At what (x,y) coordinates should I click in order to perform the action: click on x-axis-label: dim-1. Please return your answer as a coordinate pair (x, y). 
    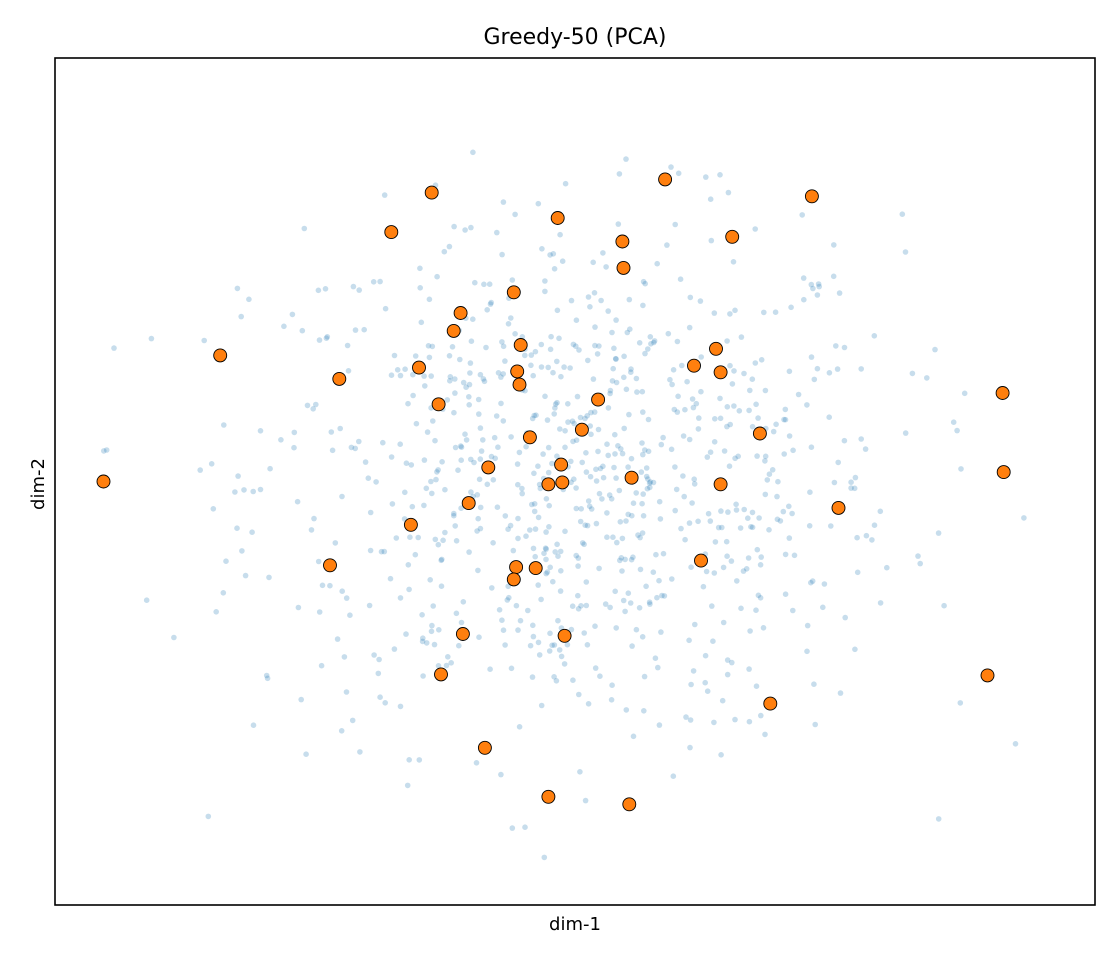
    Looking at the image, I should click on (575, 924).